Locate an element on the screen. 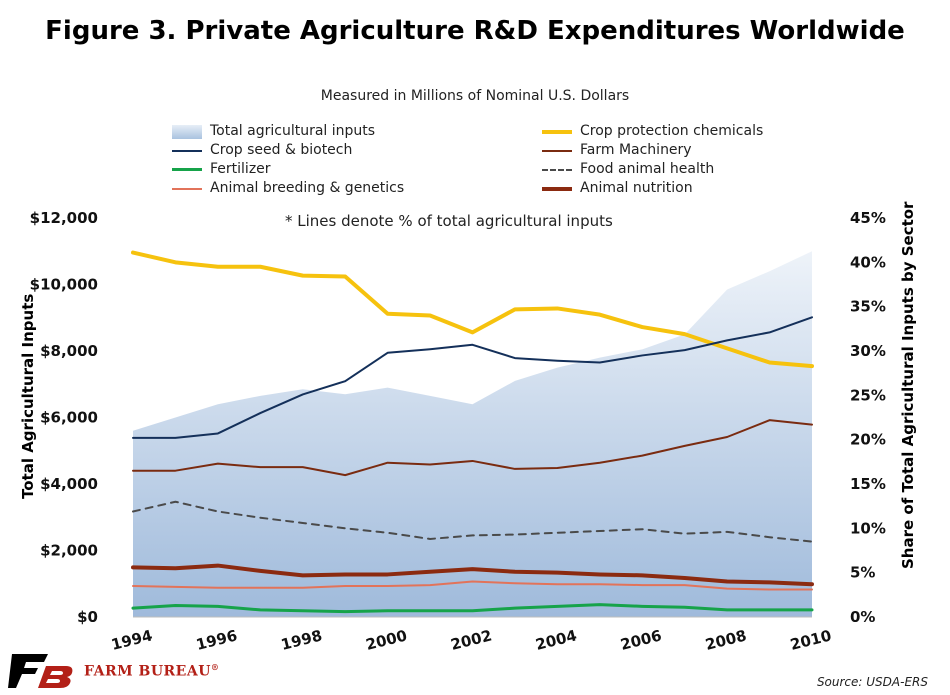 This screenshot has height=695, width=950. legend-item-animal-breeding: Animal breeding & genetics is located at coordinates (288, 188).